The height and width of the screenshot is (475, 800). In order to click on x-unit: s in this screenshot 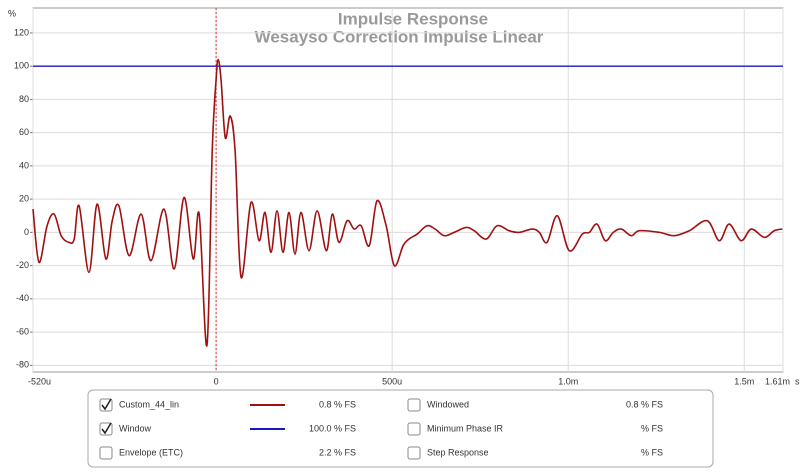, I will do `click(797, 381)`.